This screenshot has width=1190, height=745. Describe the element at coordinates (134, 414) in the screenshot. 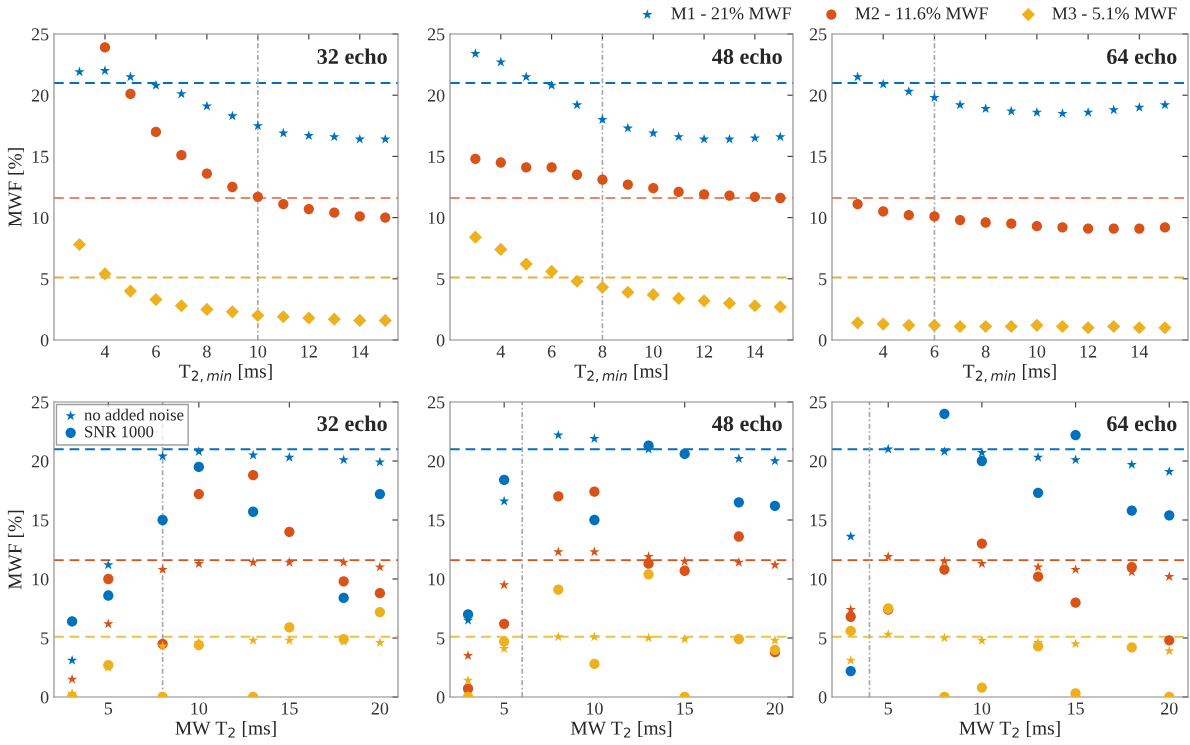

I see `legend-label: no added noise` at that location.